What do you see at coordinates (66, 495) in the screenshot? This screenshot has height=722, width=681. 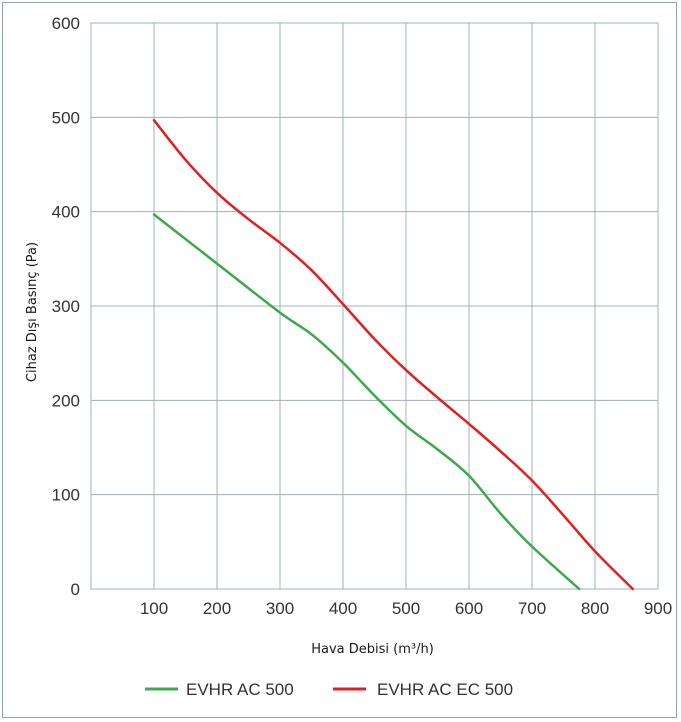 I see `y-tick-label: 100` at bounding box center [66, 495].